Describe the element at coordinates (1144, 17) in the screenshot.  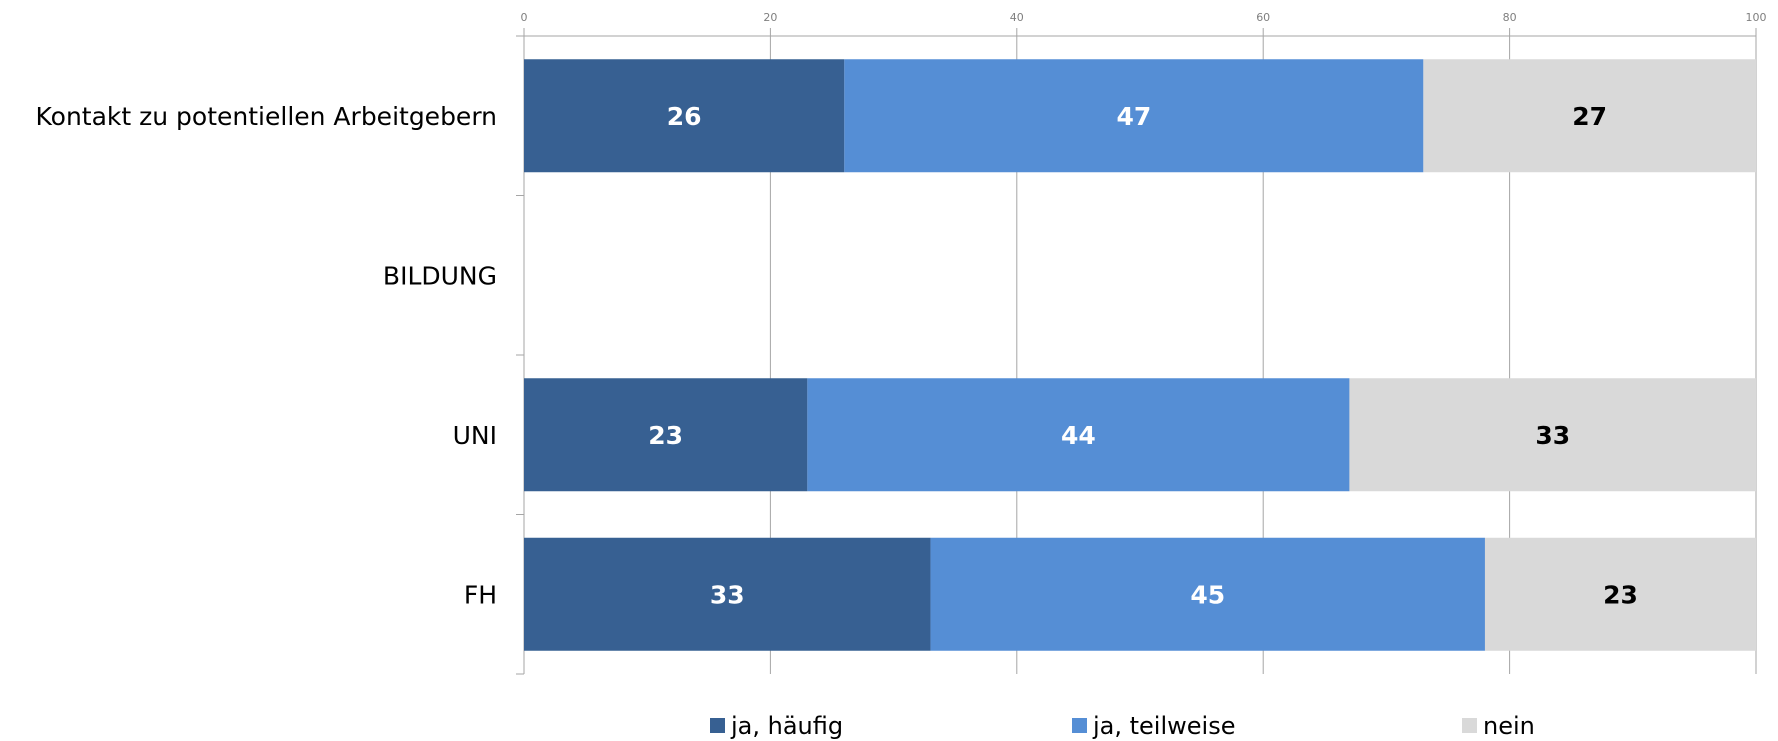
I see `x-tick-labels: 0 20 40 60 80 100` at that location.